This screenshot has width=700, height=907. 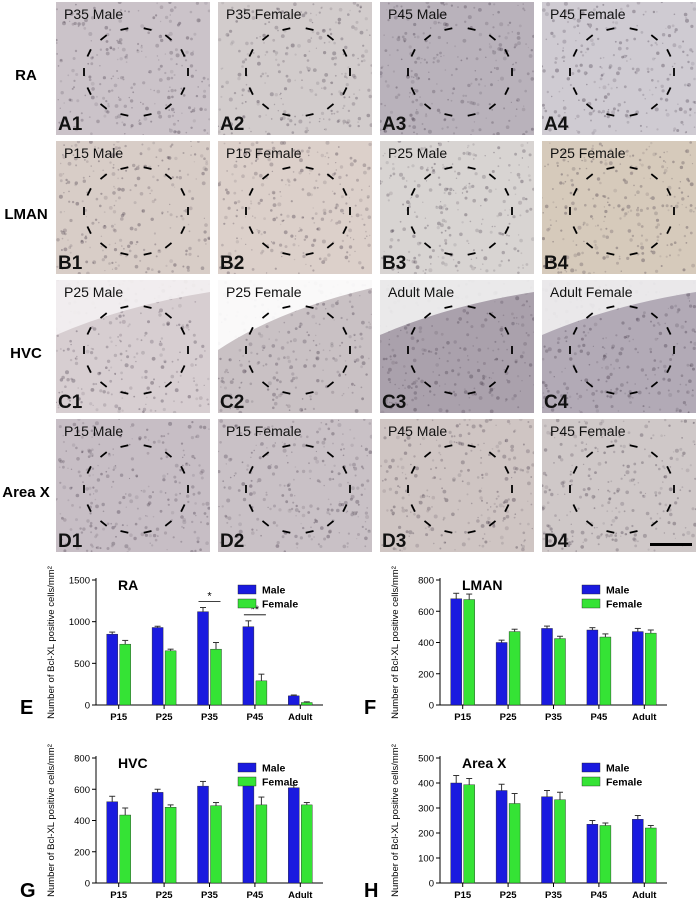 I want to click on bar-male, so click(x=638, y=668).